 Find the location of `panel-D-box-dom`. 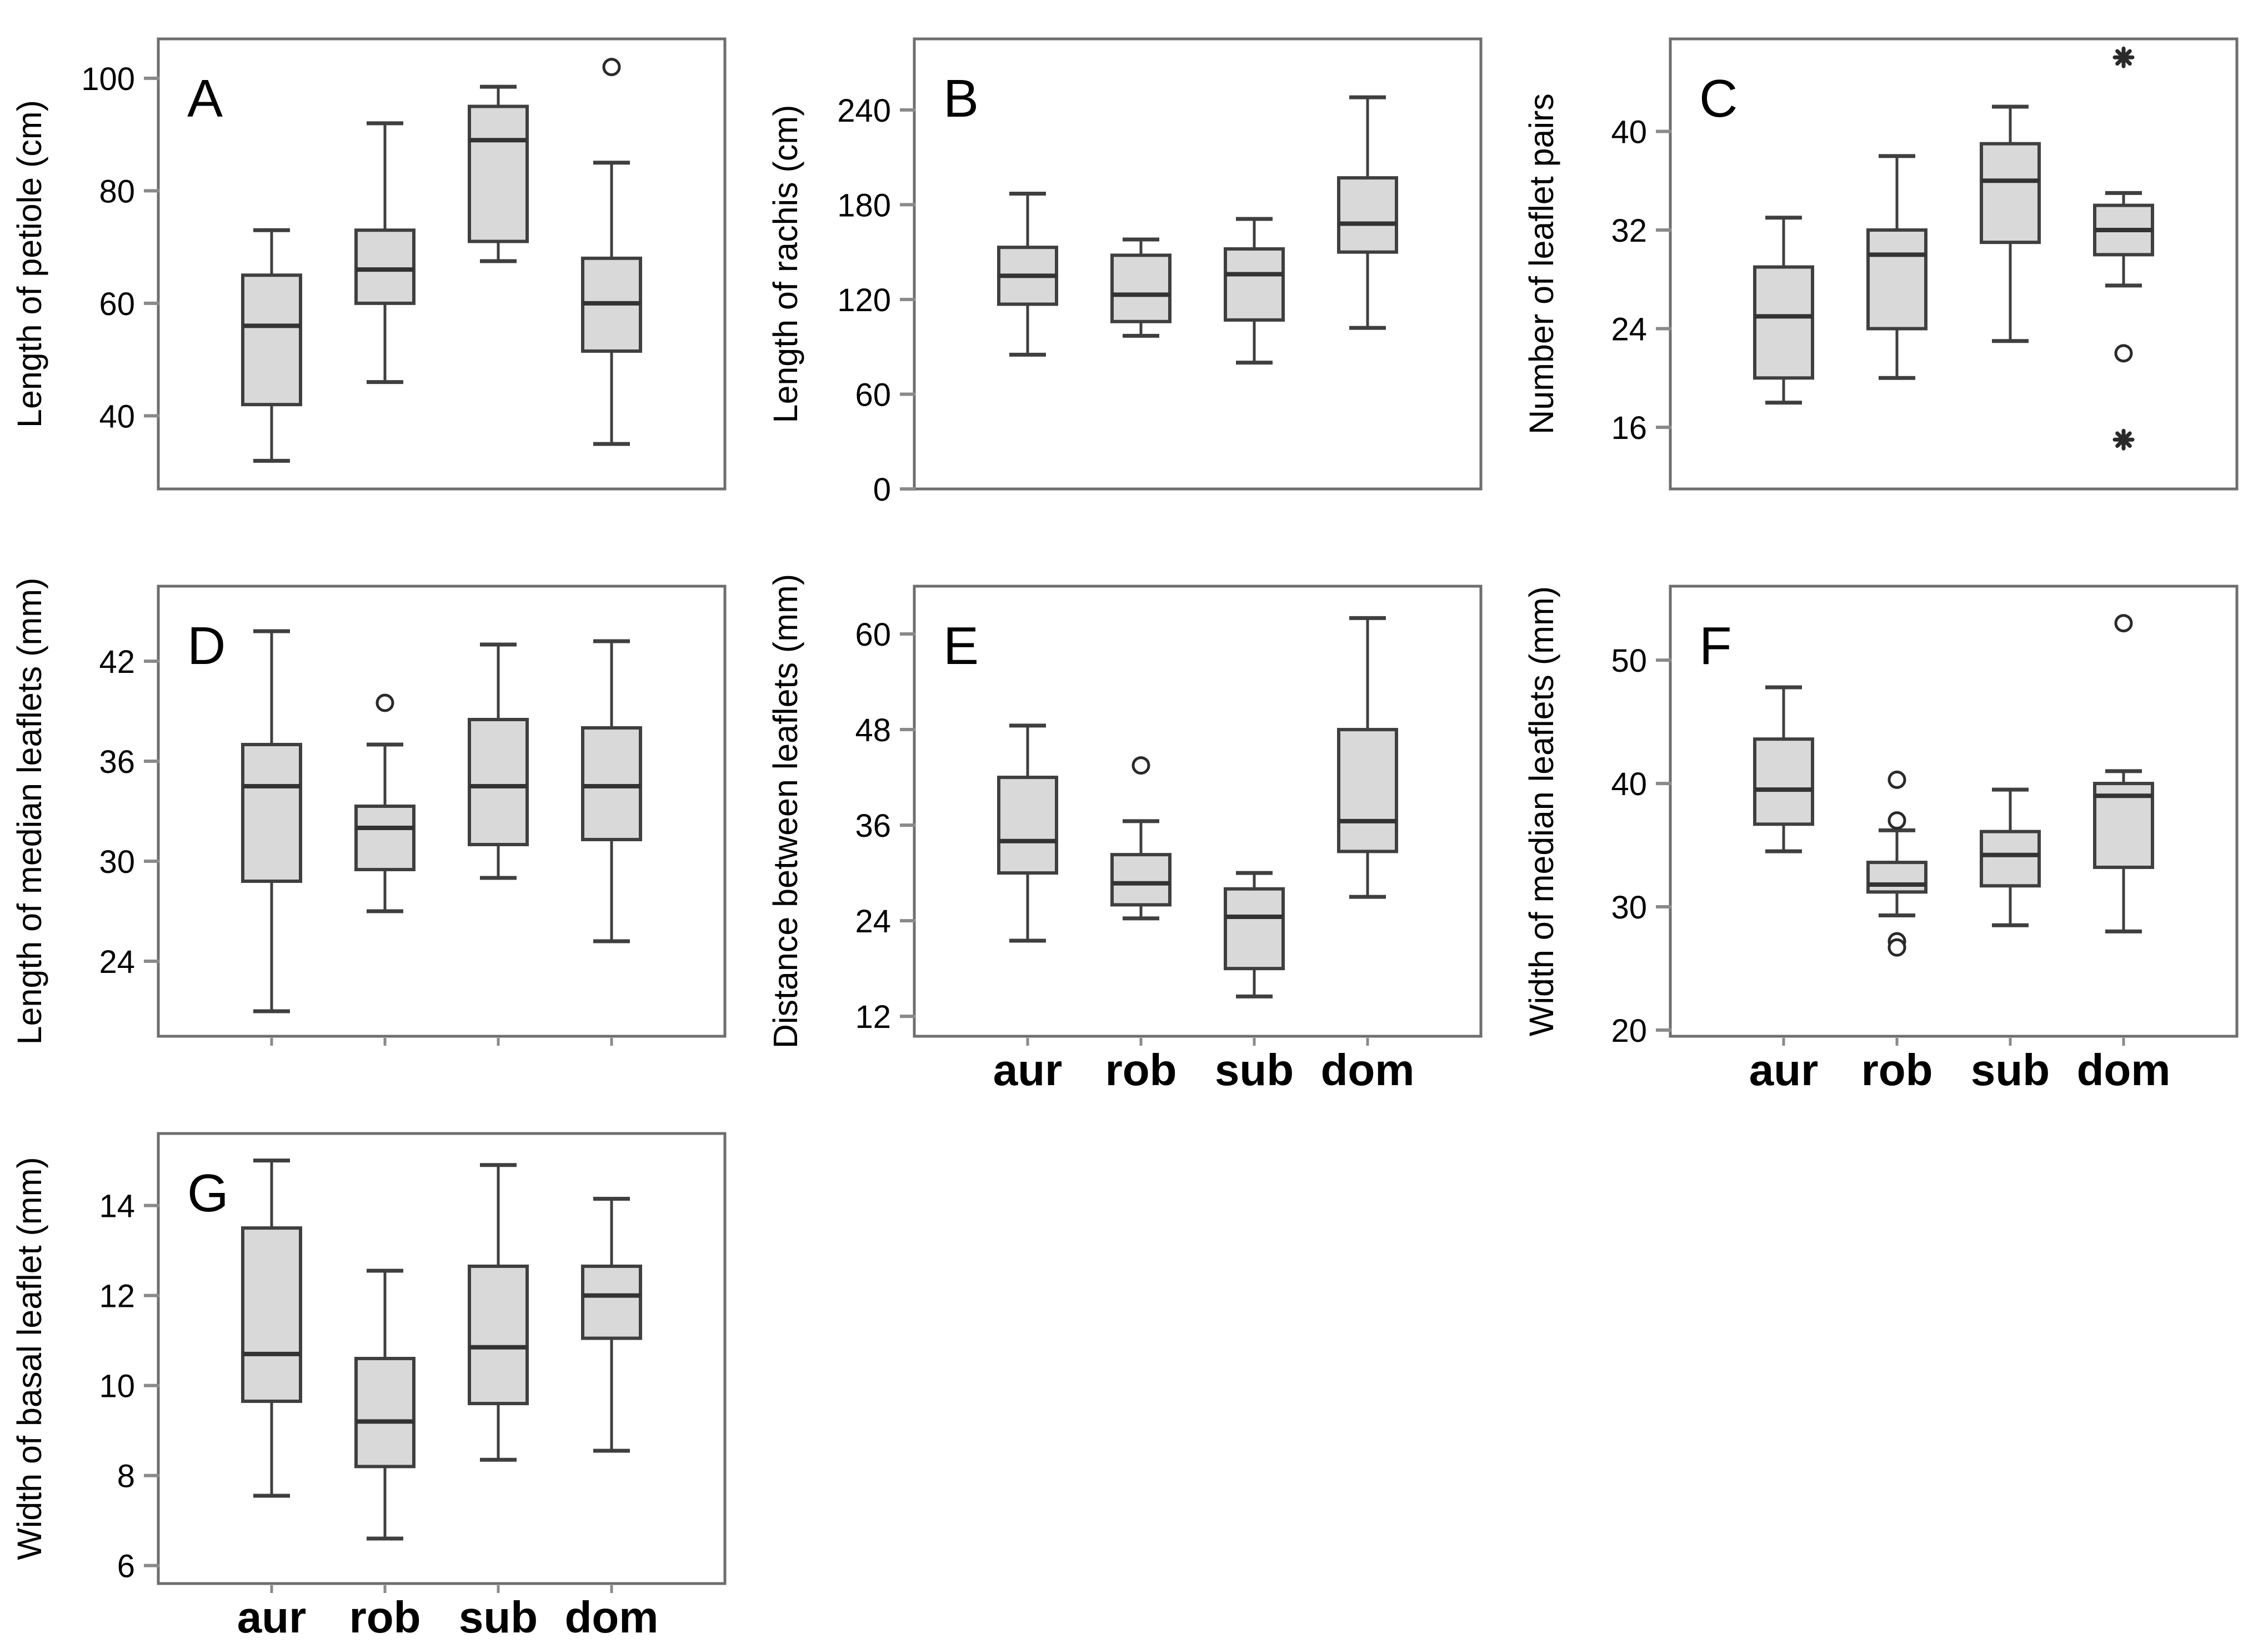

panel-D-box-dom is located at coordinates (611, 843).